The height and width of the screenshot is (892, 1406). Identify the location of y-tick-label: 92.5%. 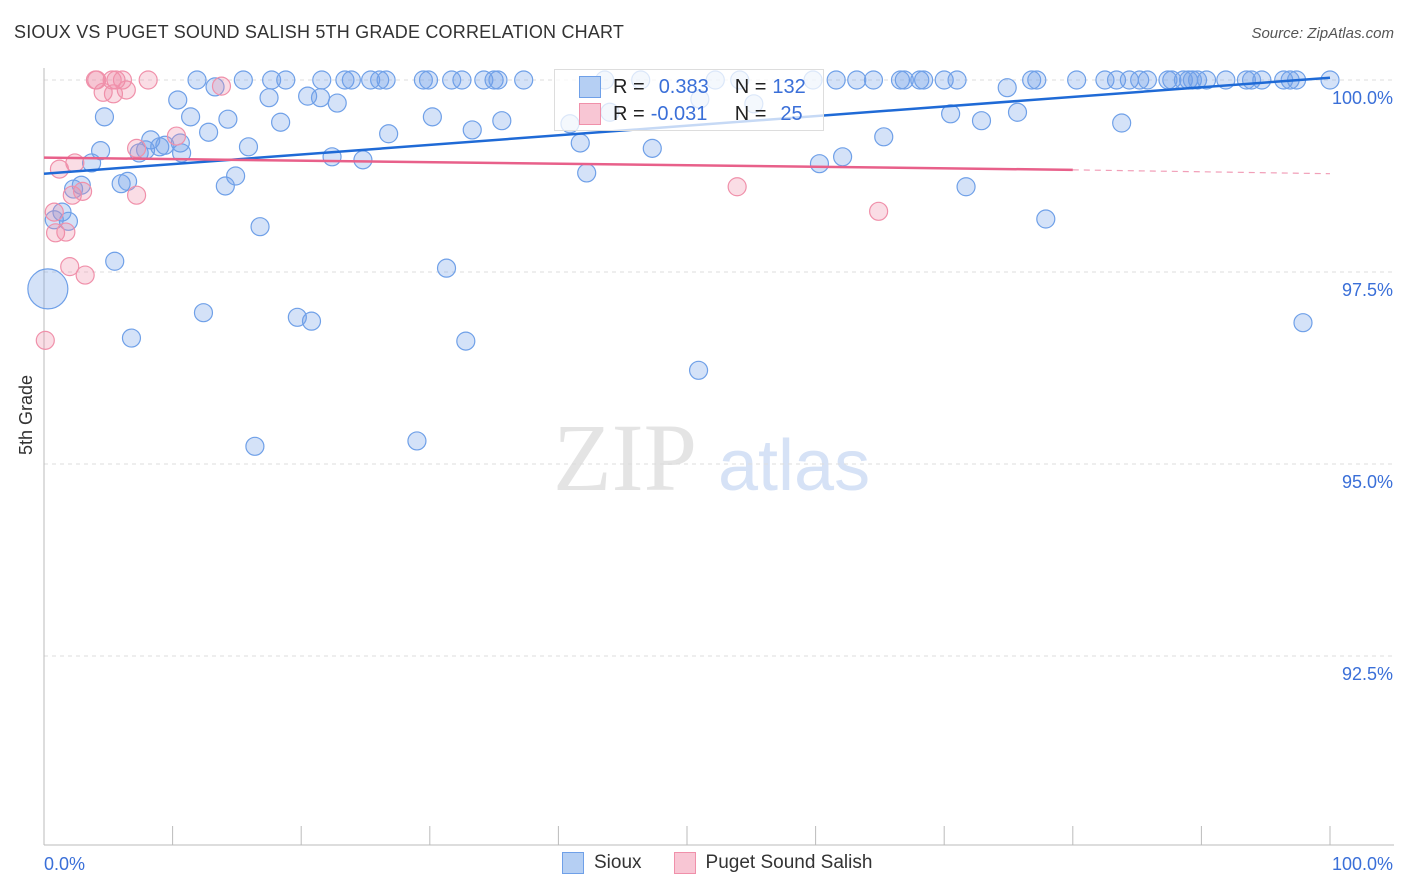
(1367, 674).